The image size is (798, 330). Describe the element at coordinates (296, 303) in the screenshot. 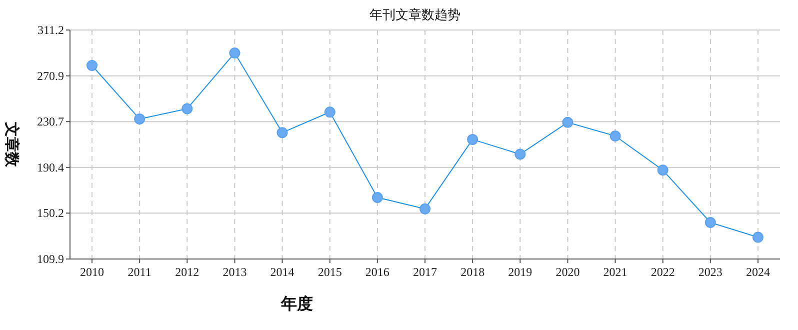

I see `x-axis-title: 年度` at that location.